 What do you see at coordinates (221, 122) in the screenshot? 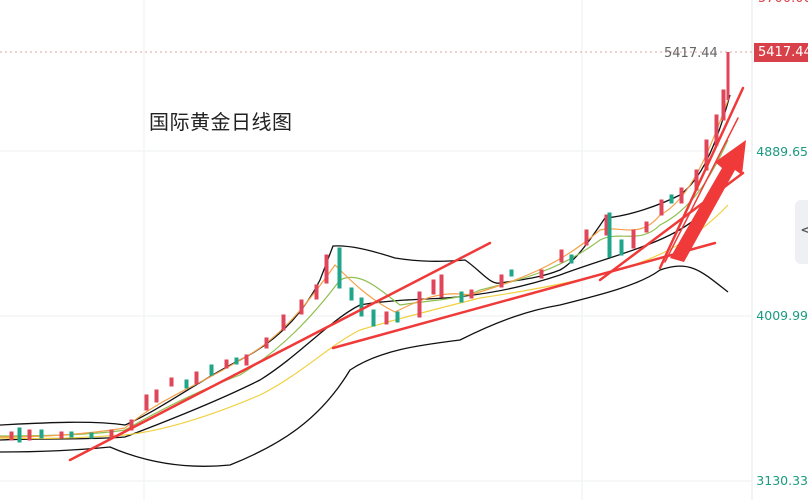
I see `chart-title: 国际黄金日线图` at bounding box center [221, 122].